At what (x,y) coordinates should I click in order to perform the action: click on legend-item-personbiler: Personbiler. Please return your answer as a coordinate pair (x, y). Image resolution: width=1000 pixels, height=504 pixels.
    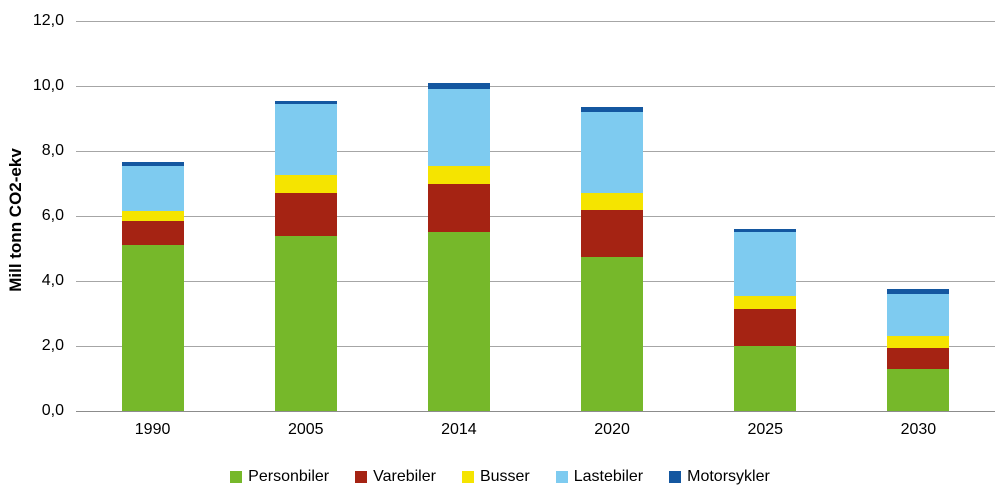
    Looking at the image, I should click on (279, 477).